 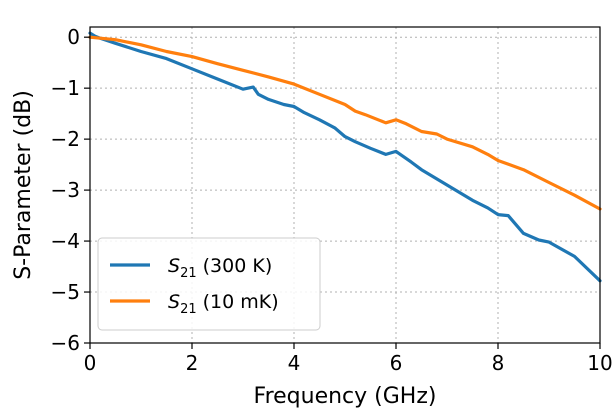 What do you see at coordinates (220, 268) in the screenshot?
I see `legend-label-300k: S21 (300 K)` at bounding box center [220, 268].